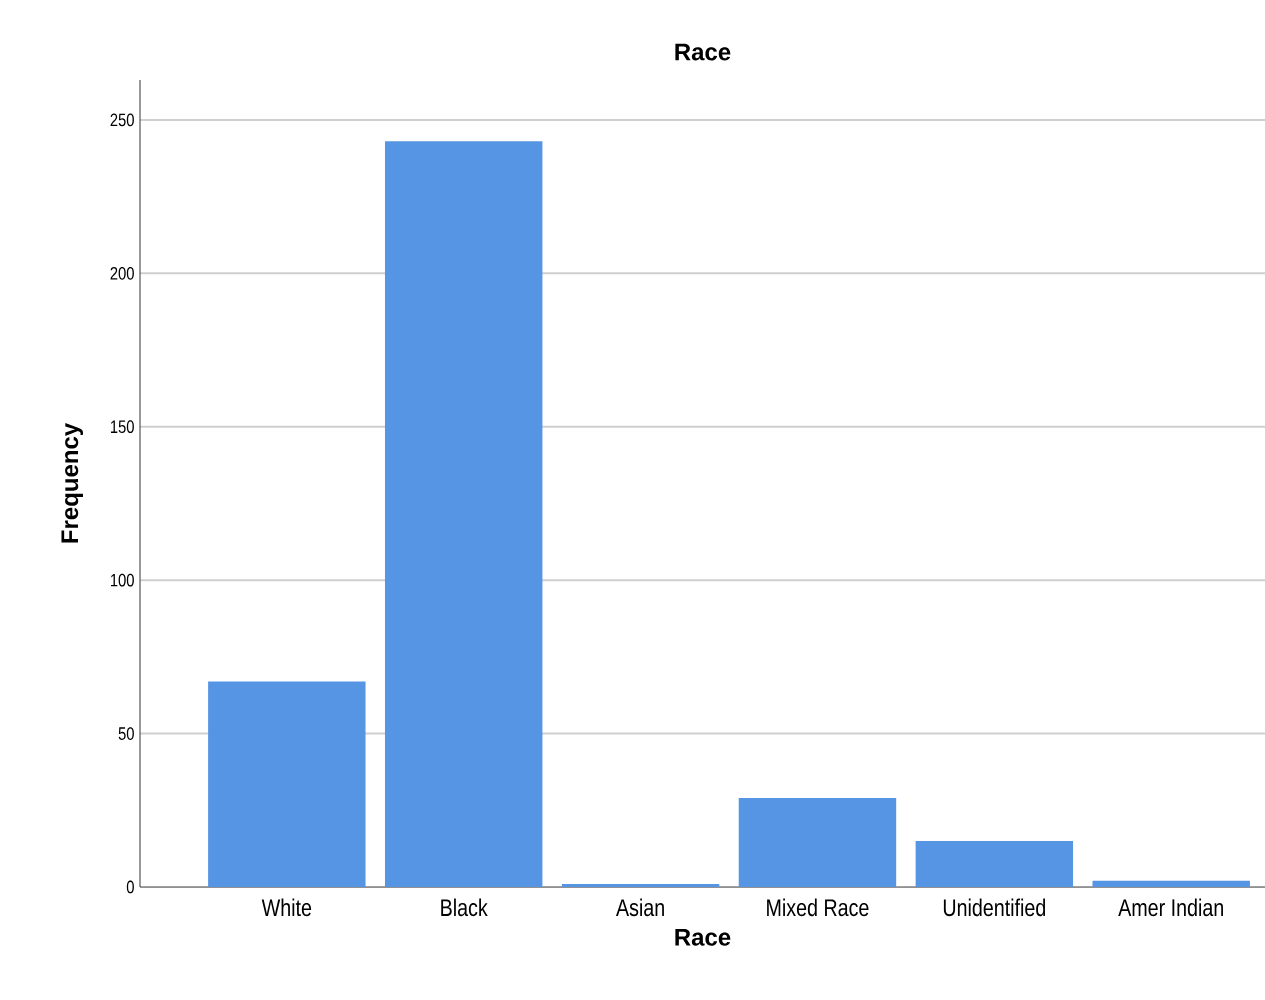 Image resolution: width=1265 pixels, height=1000 pixels. Describe the element at coordinates (122, 120) in the screenshot. I see `y-tick-label: 250` at that location.